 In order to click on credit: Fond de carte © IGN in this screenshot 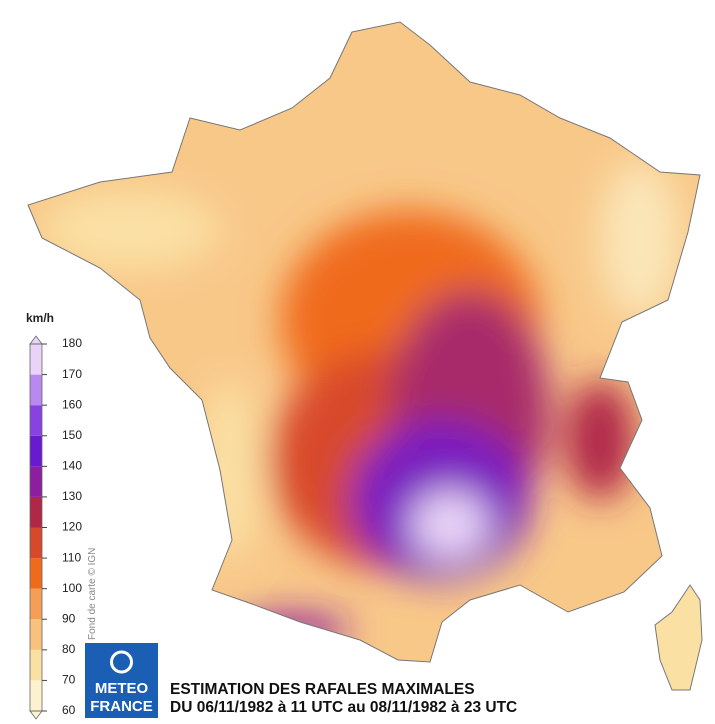, I will do `click(92, 594)`.